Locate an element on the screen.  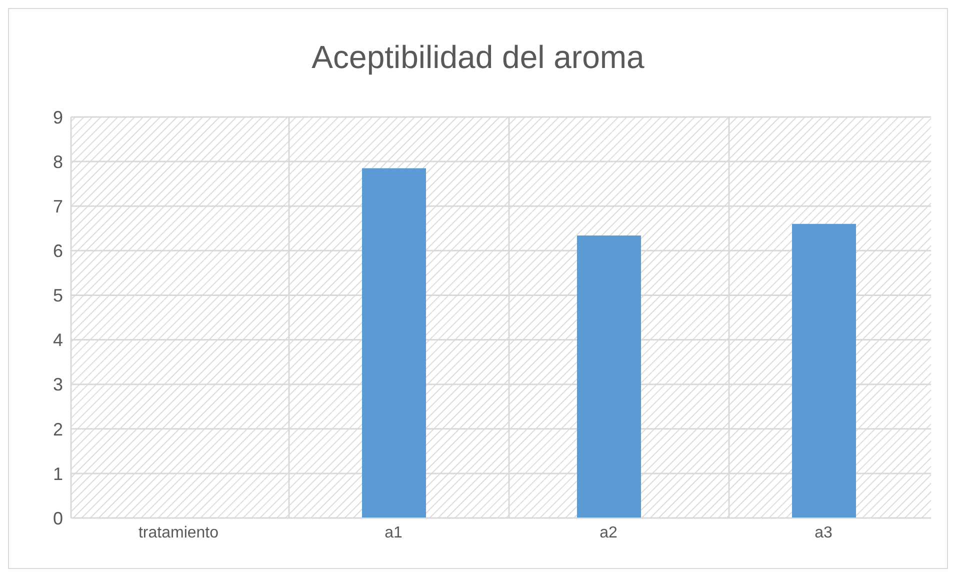
y-tick-label: 3 is located at coordinates (57, 384).